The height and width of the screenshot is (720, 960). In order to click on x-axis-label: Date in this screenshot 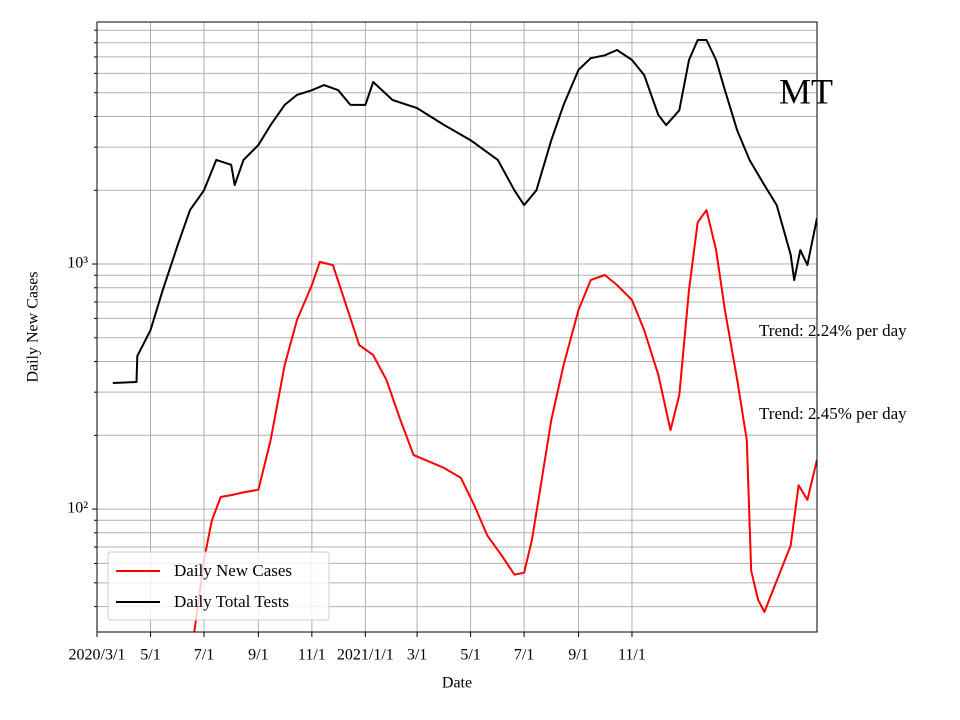, I will do `click(457, 683)`.